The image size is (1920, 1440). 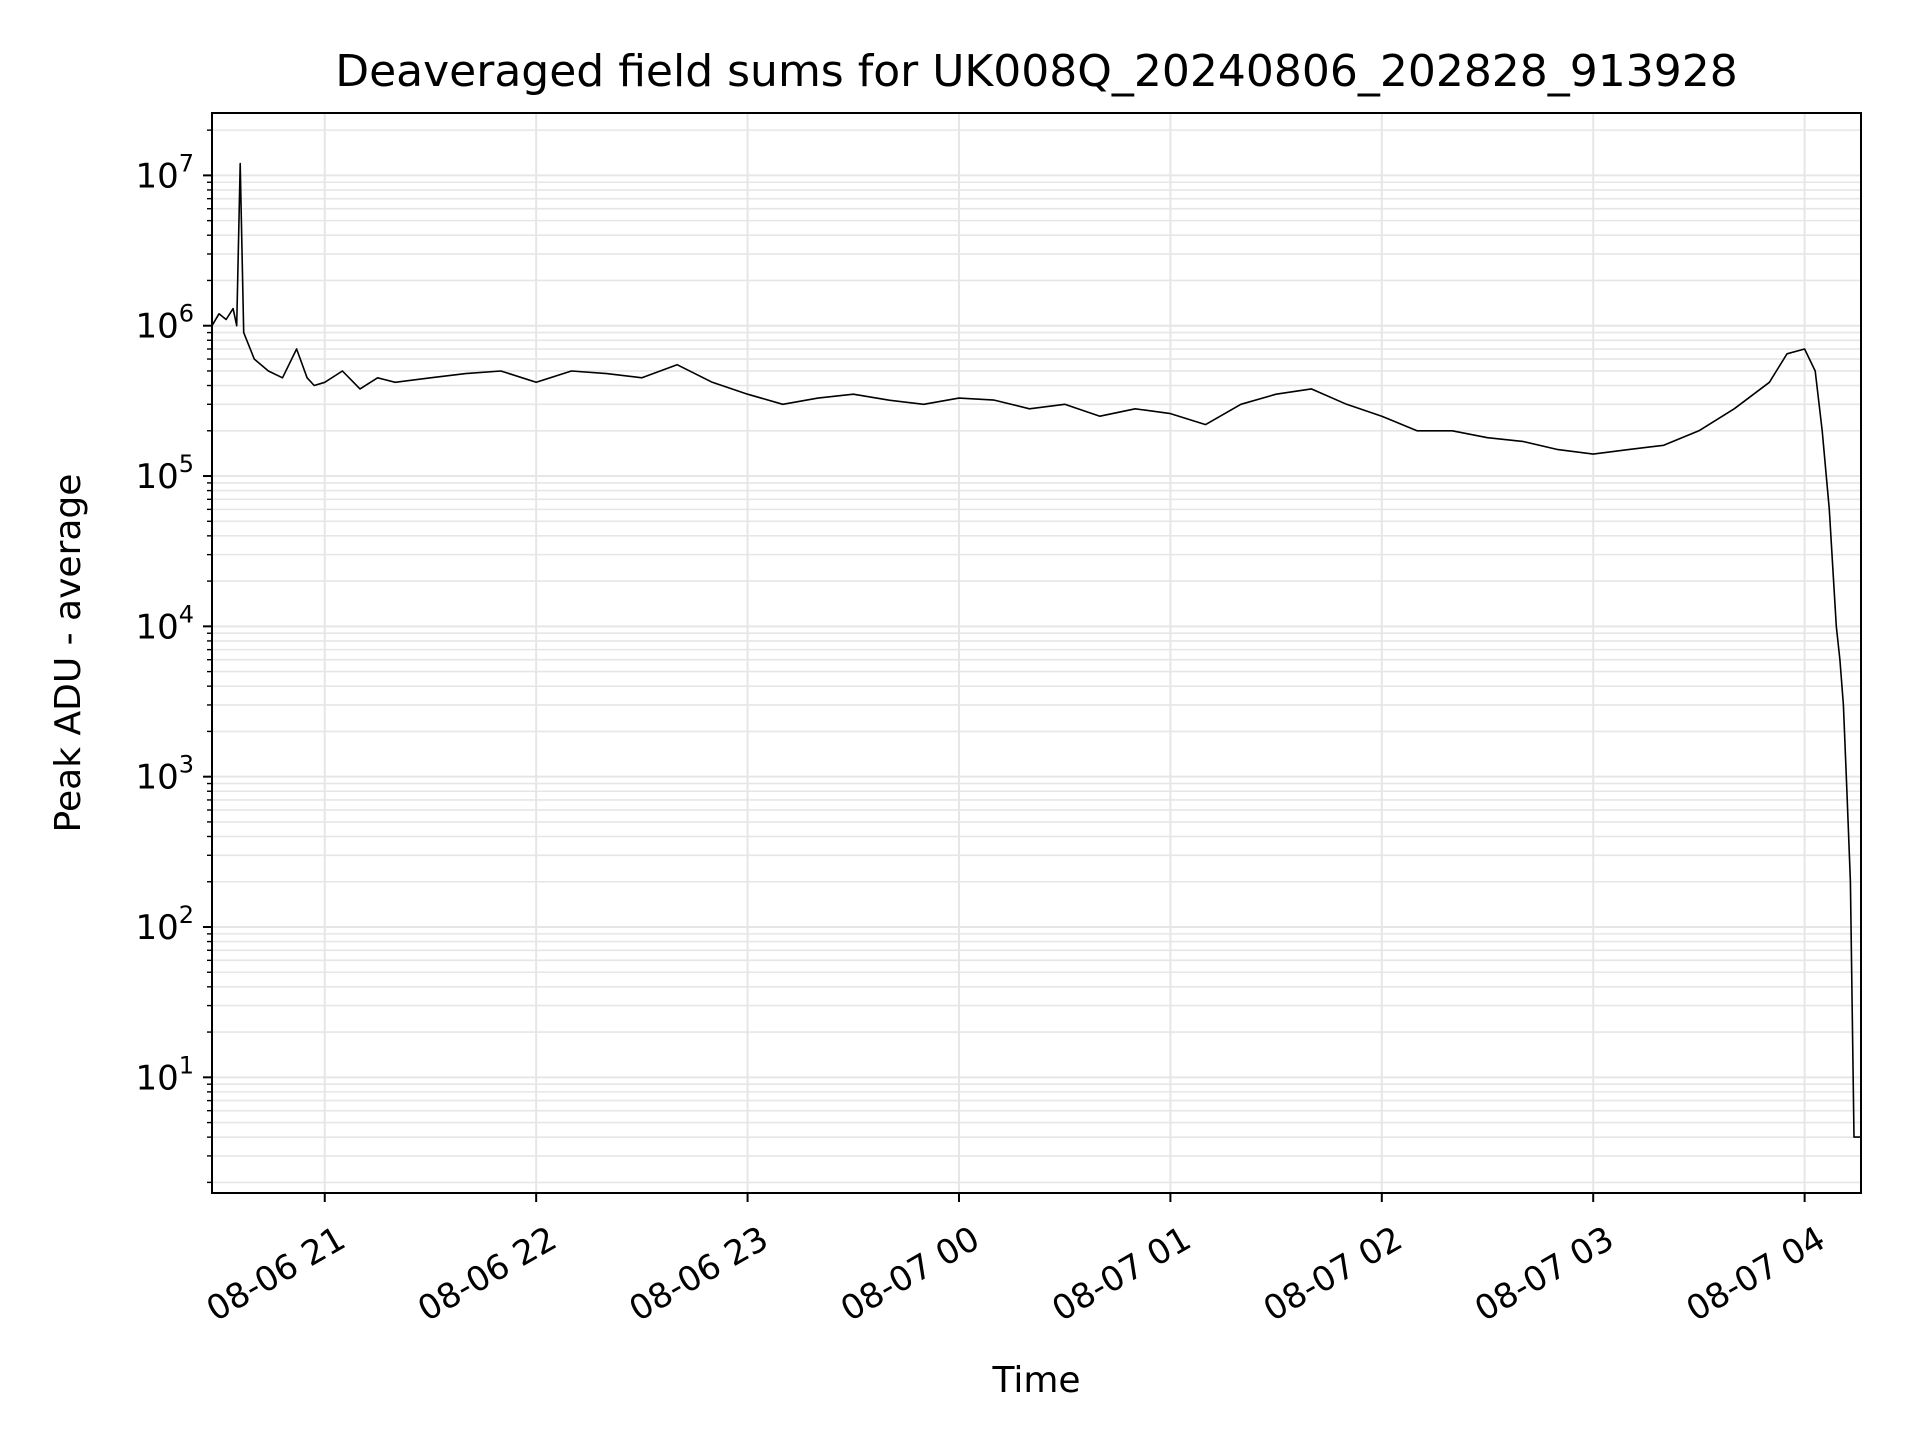 What do you see at coordinates (186, 163) in the screenshot?
I see `y-tick-exponent: 7` at bounding box center [186, 163].